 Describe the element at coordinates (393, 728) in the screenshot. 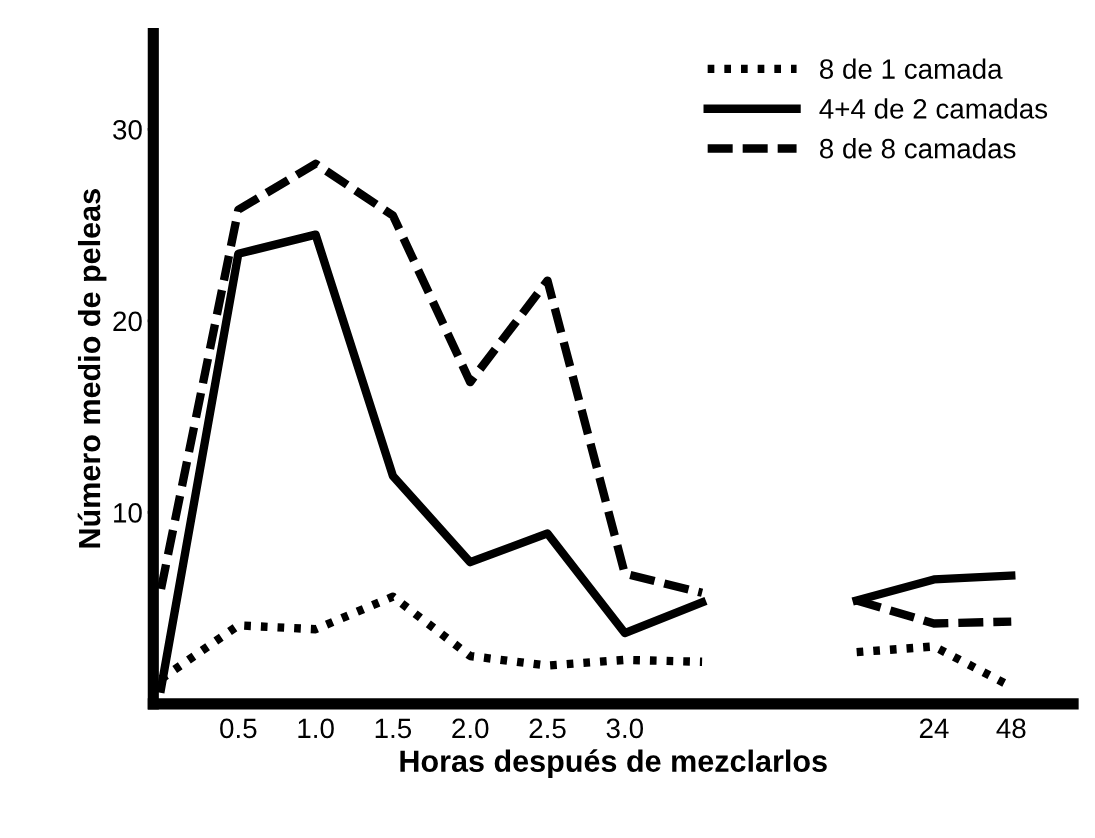

I see `x-tick-label: 1.5` at that location.